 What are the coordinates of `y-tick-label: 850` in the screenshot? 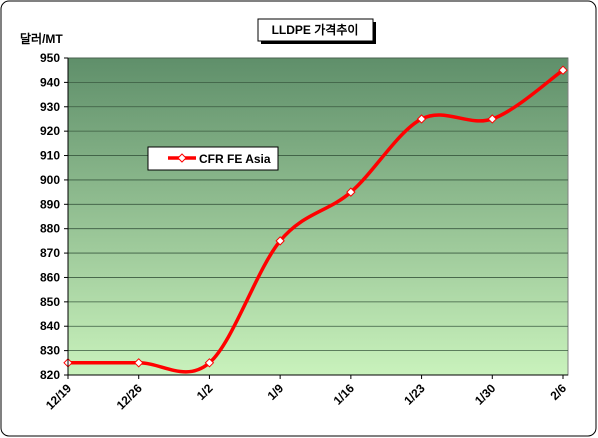 It's located at (50, 302).